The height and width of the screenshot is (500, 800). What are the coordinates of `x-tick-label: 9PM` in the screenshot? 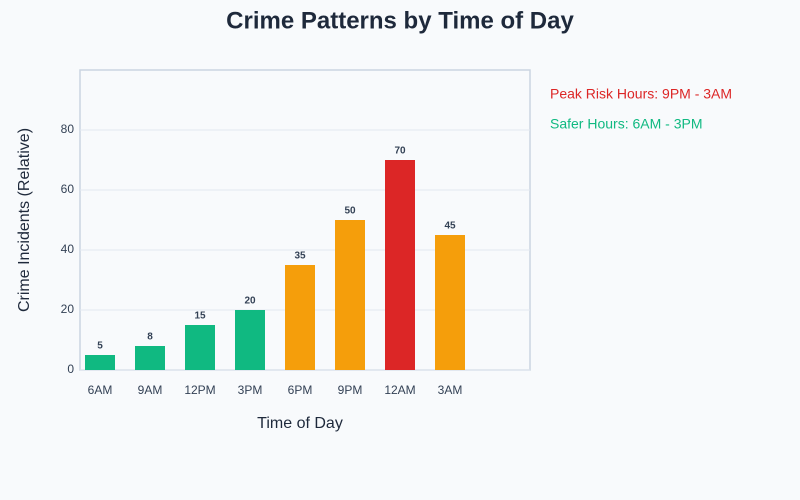 It's located at (350, 390).